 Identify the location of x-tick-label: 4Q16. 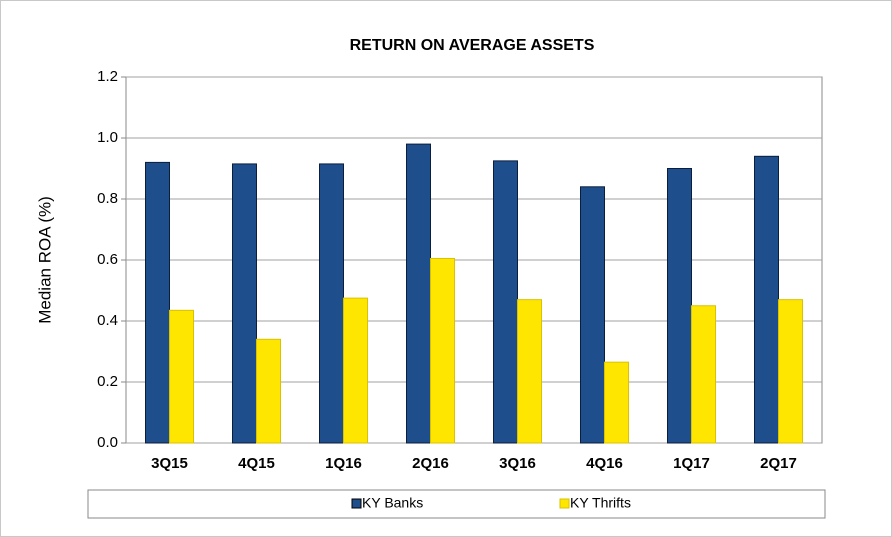
(604, 463).